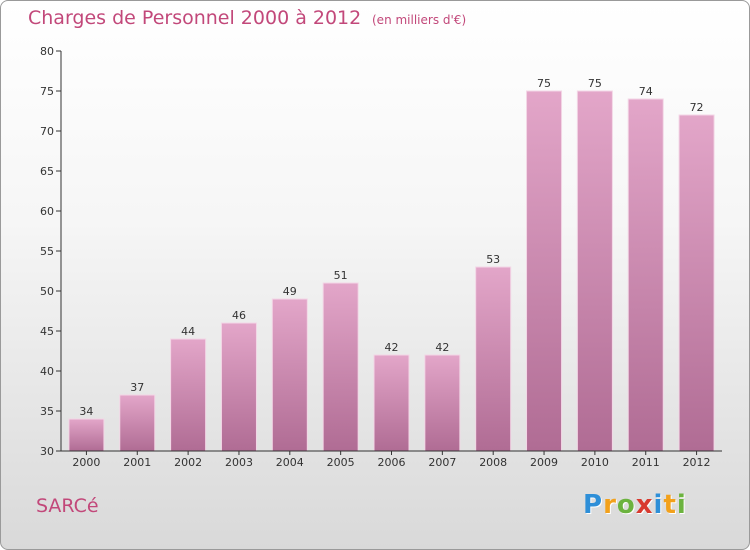 Image resolution: width=750 pixels, height=550 pixels. What do you see at coordinates (419, 20) in the screenshot?
I see `chart-subtitle: (en milliers d'€)` at bounding box center [419, 20].